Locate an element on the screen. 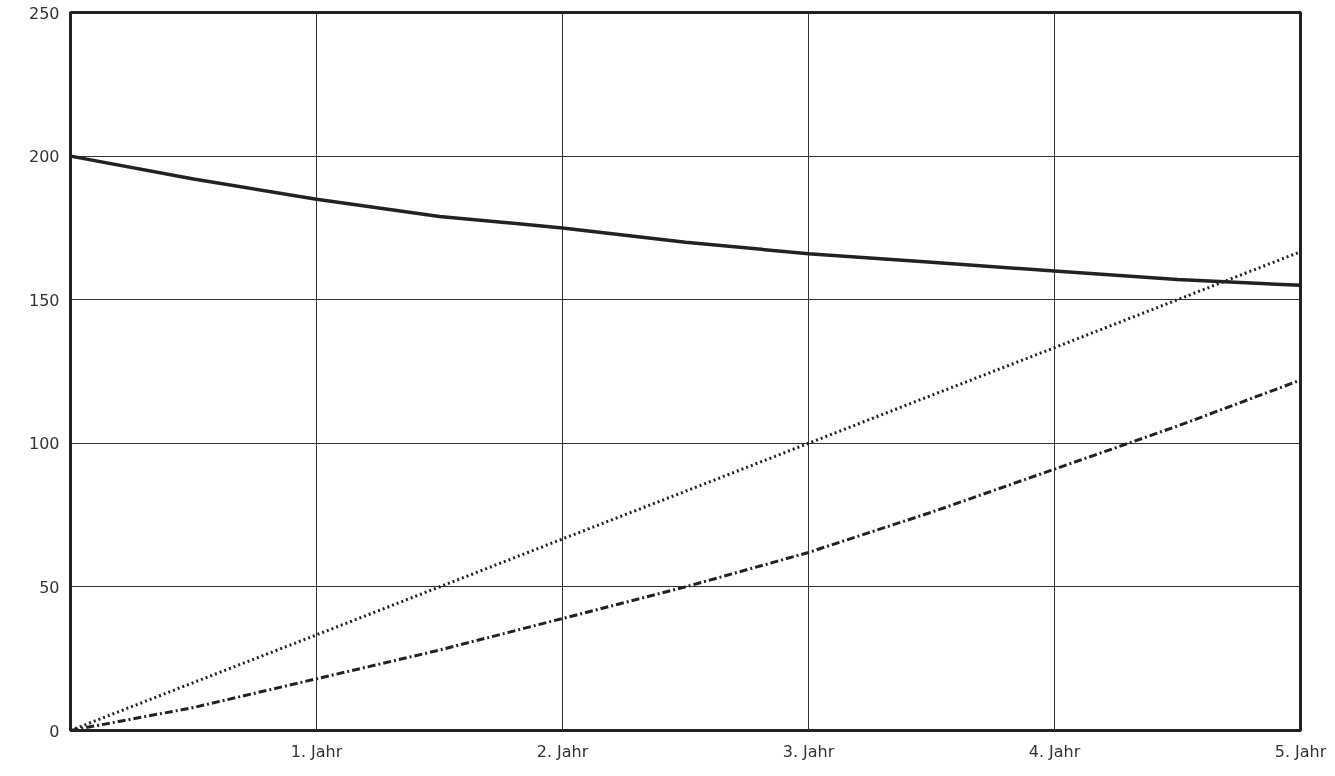 This screenshot has width=1335, height=776. y-tick-label: 100 is located at coordinates (44, 444).